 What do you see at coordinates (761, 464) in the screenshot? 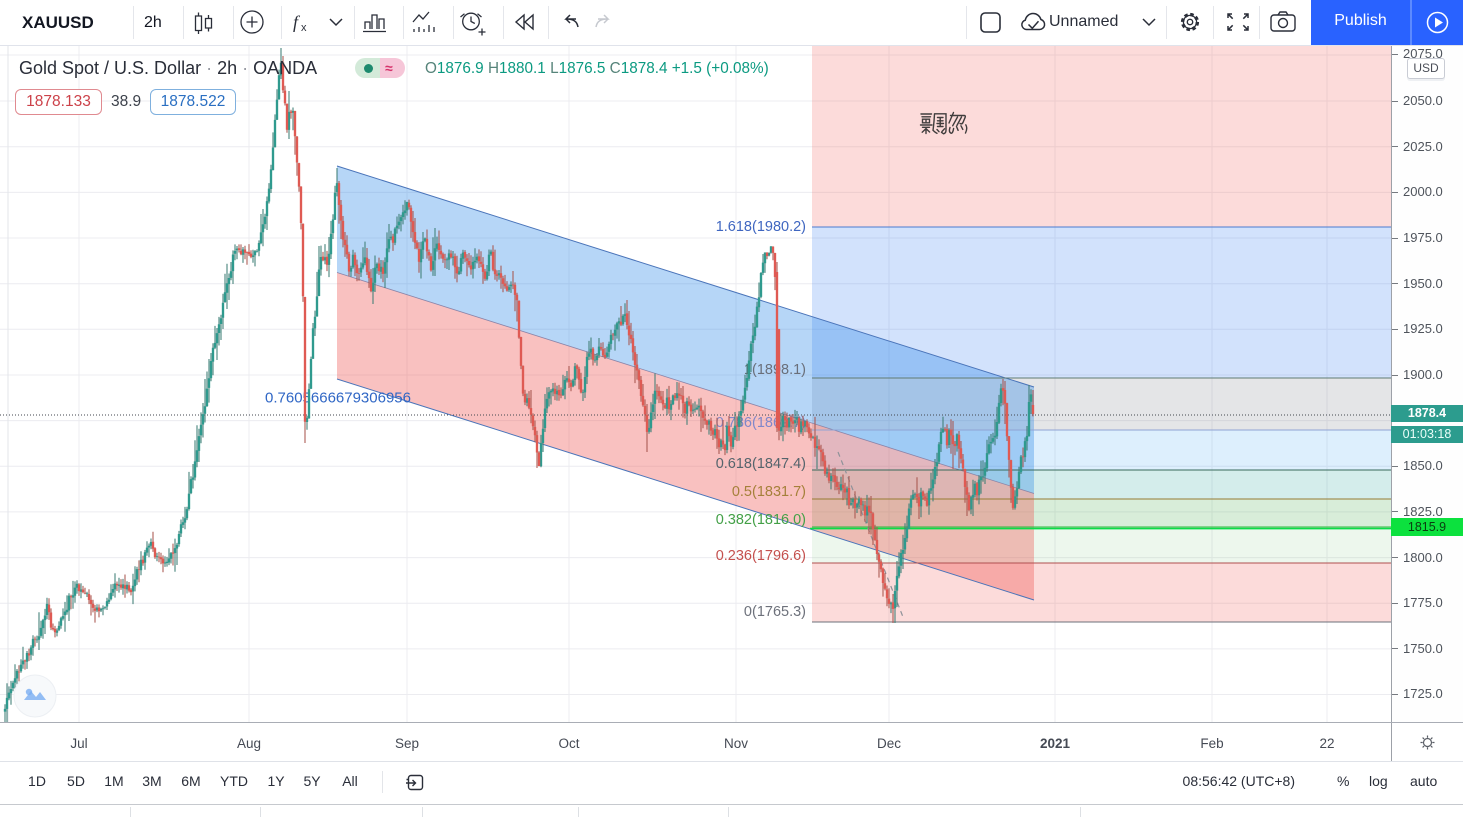
I see `svg-text: 0.618(1847.4)` at bounding box center [761, 464].